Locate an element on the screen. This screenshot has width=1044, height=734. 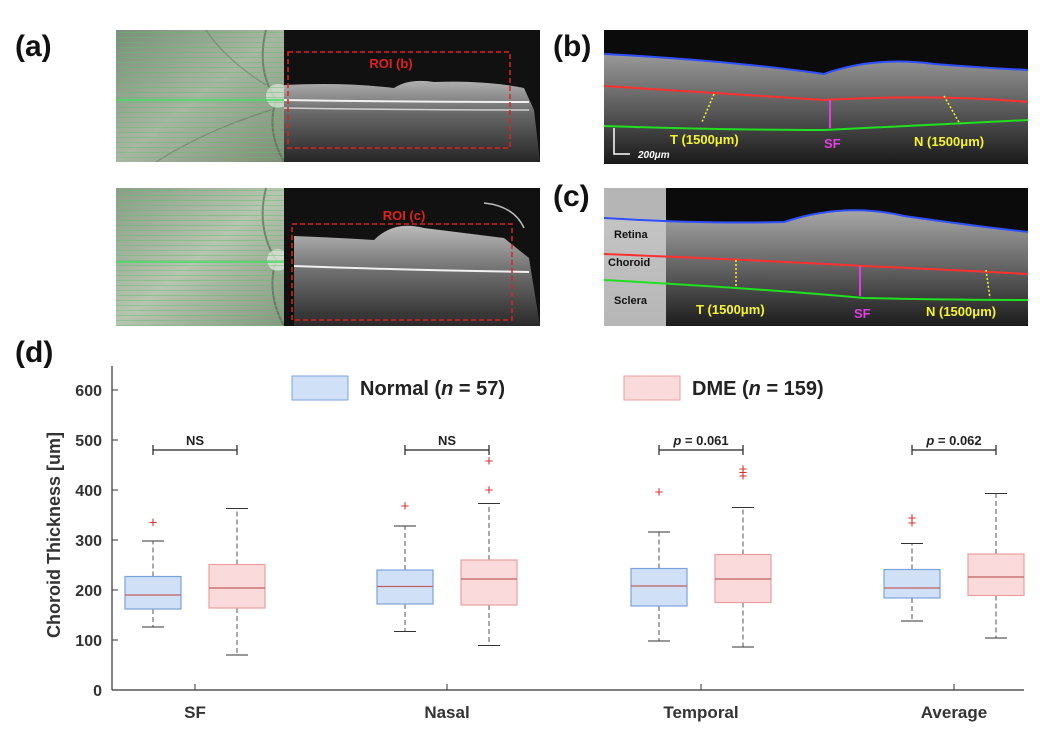
panel-a-label: (a) is located at coordinates (33, 46).